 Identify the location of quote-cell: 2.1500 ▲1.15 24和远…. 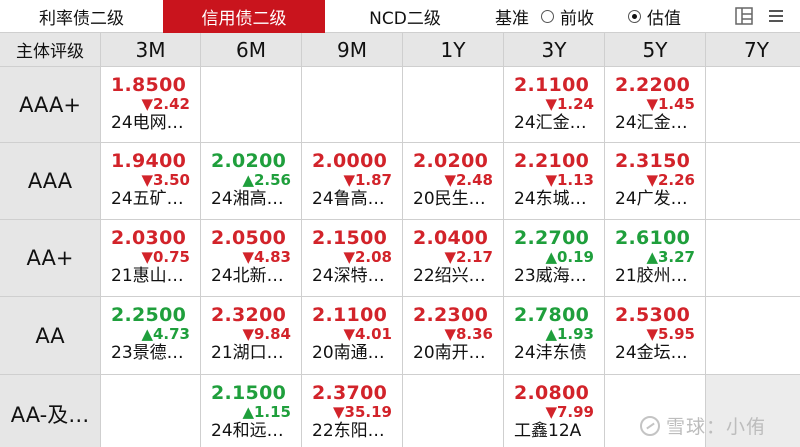
(251, 411).